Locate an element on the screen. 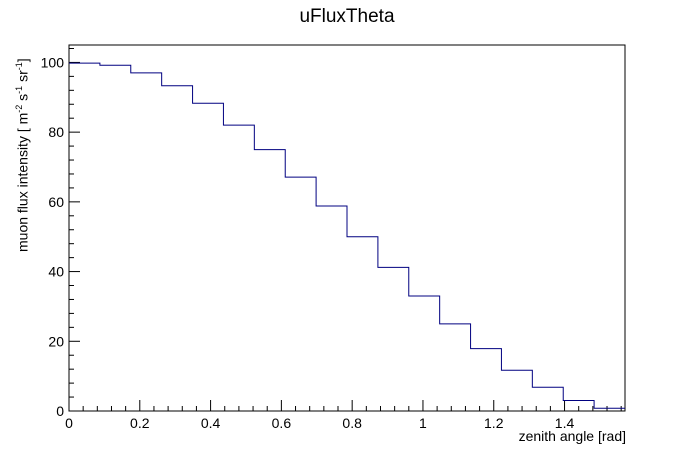 This screenshot has width=694, height=457. x-tick-label: 0.6 is located at coordinates (282, 423).